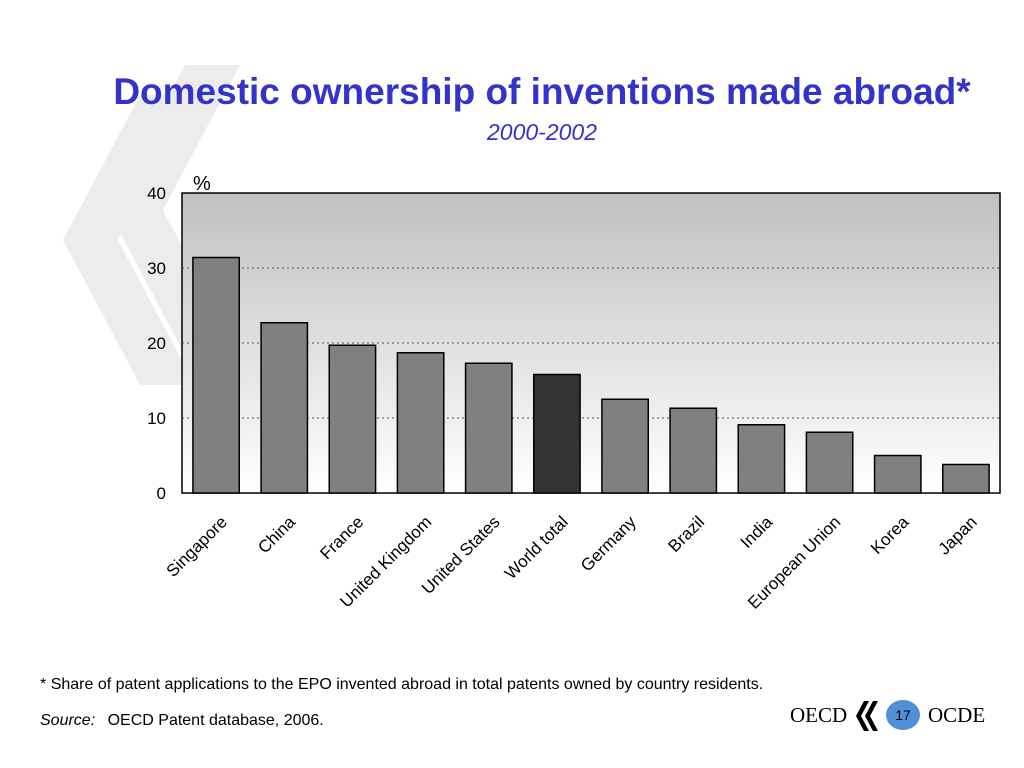 Image resolution: width=1024 pixels, height=768 pixels. What do you see at coordinates (890, 535) in the screenshot?
I see `x-tick-label: Korea` at bounding box center [890, 535].